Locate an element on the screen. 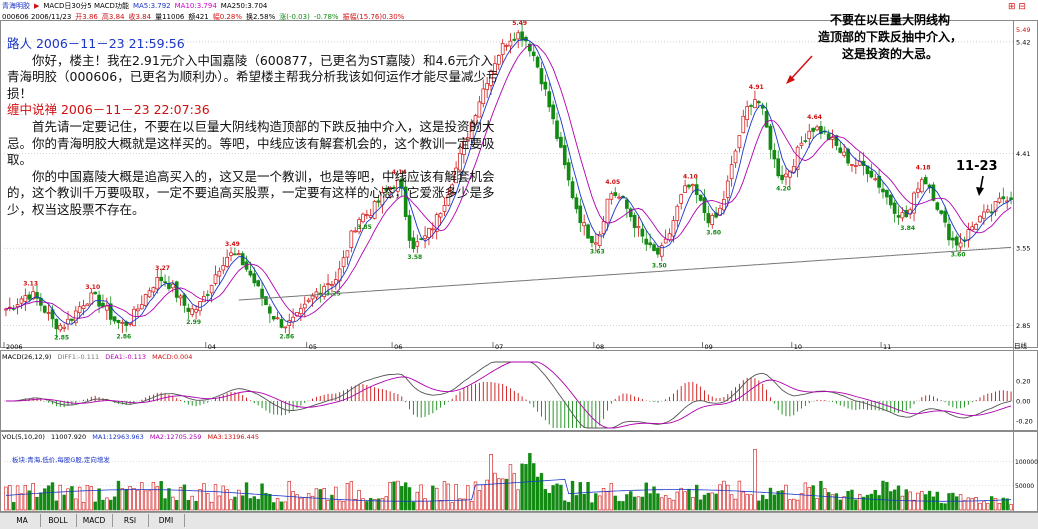 The height and width of the screenshot is (529, 1038). vol-ma2: MA2:12705.259 is located at coordinates (175, 437).